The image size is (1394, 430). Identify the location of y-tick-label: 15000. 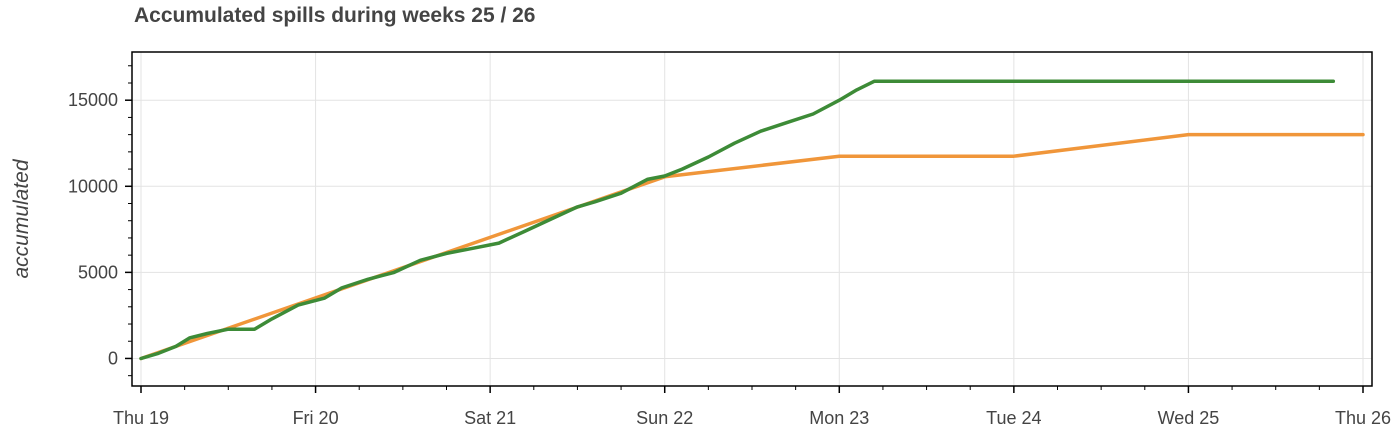
(93, 100).